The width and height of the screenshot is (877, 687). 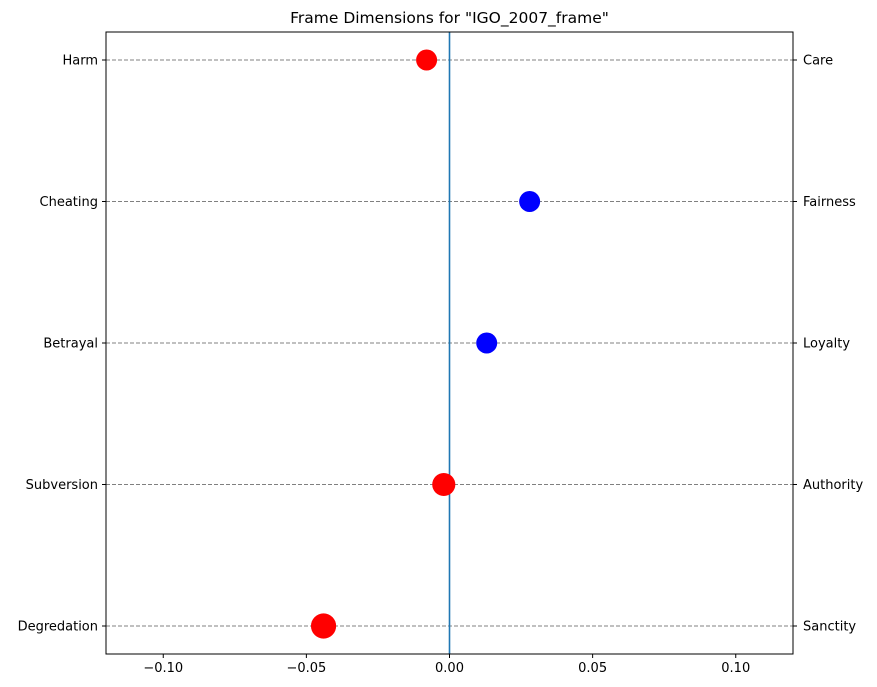 What do you see at coordinates (449, 668) in the screenshot?
I see `x-tick-label: 0.00` at bounding box center [449, 668].